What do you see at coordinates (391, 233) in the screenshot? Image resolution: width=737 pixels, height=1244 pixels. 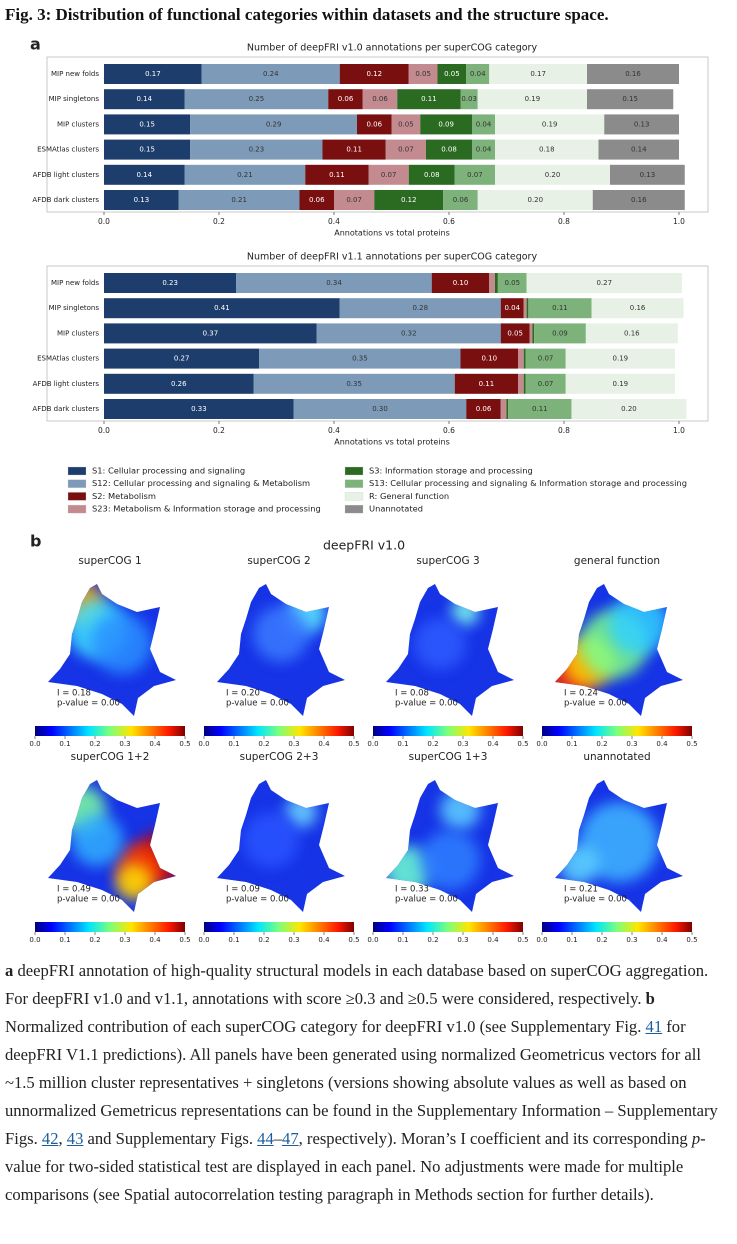 I see `x-axis-label: Annotations vs total proteins` at bounding box center [391, 233].